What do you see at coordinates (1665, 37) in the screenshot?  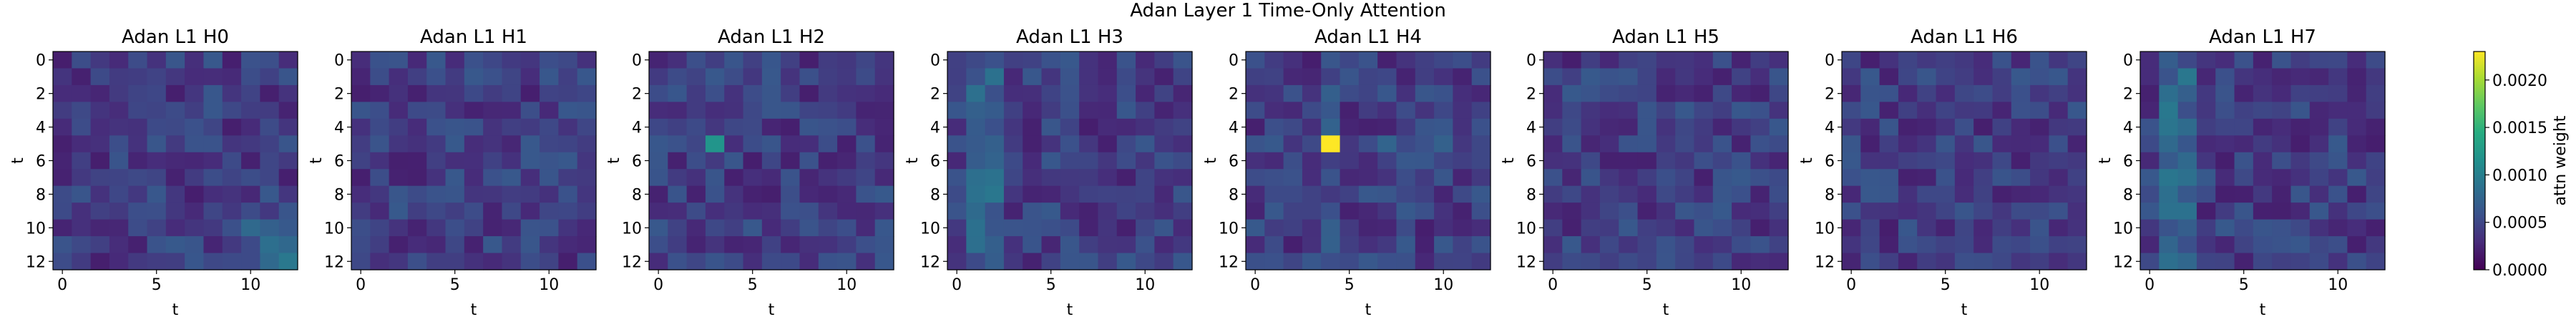 I see `panel-title: Adan L1 H5` at bounding box center [1665, 37].